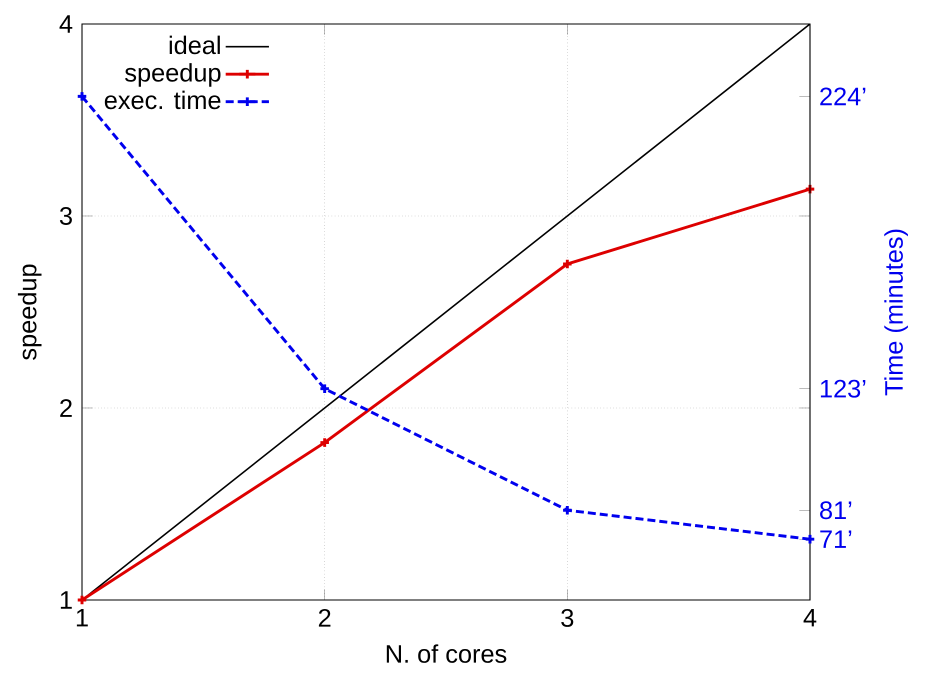 This screenshot has width=943, height=684. I want to click on y-axis-title: speedup, so click(30, 312).